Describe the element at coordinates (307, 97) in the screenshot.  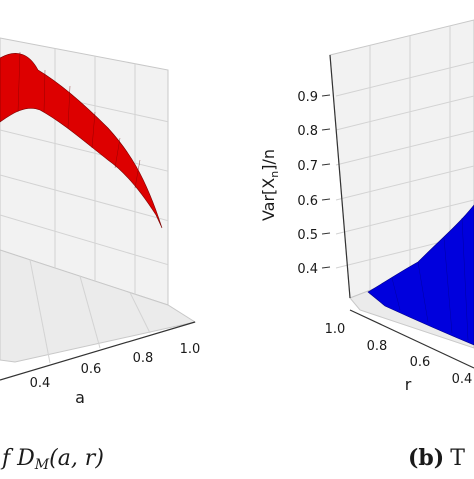
I see `right-z-tick-label: 0.9` at that location.